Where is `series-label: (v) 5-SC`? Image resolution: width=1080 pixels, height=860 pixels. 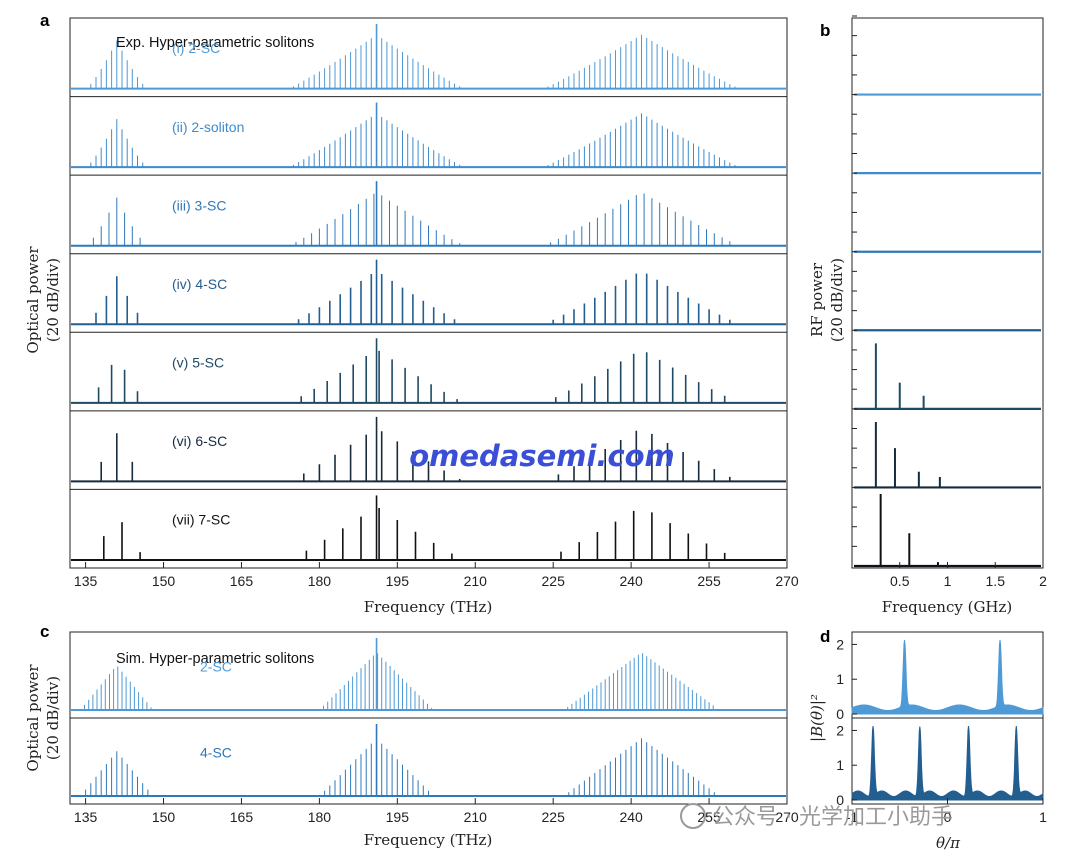
series-label: (v) 5-SC is located at coordinates (198, 363).